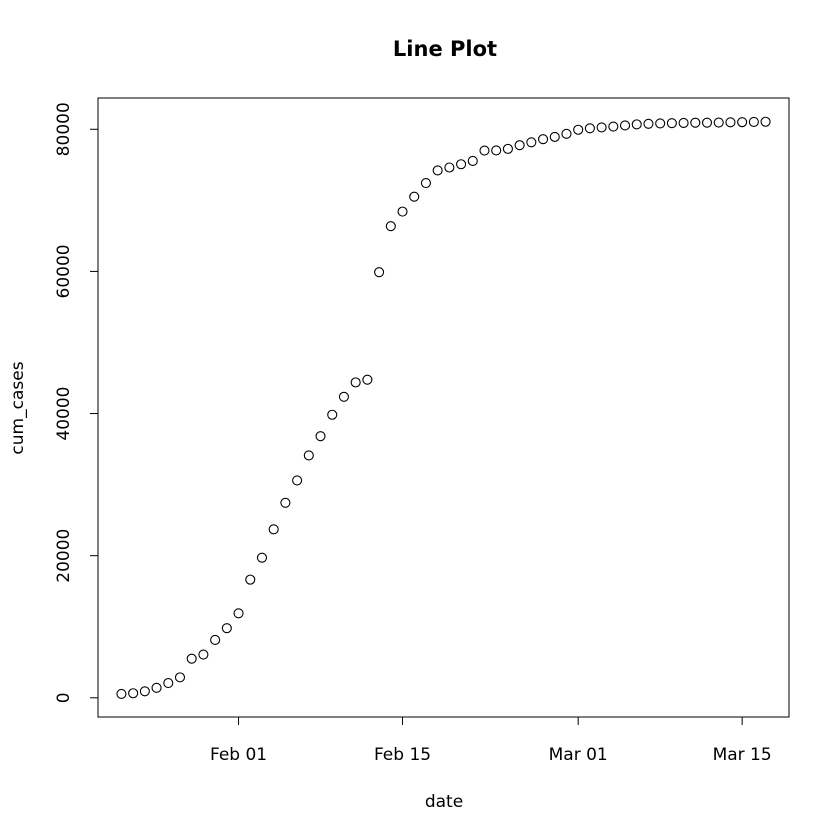 The height and width of the screenshot is (840, 840). I want to click on y-tick-label: 0, so click(64, 697).